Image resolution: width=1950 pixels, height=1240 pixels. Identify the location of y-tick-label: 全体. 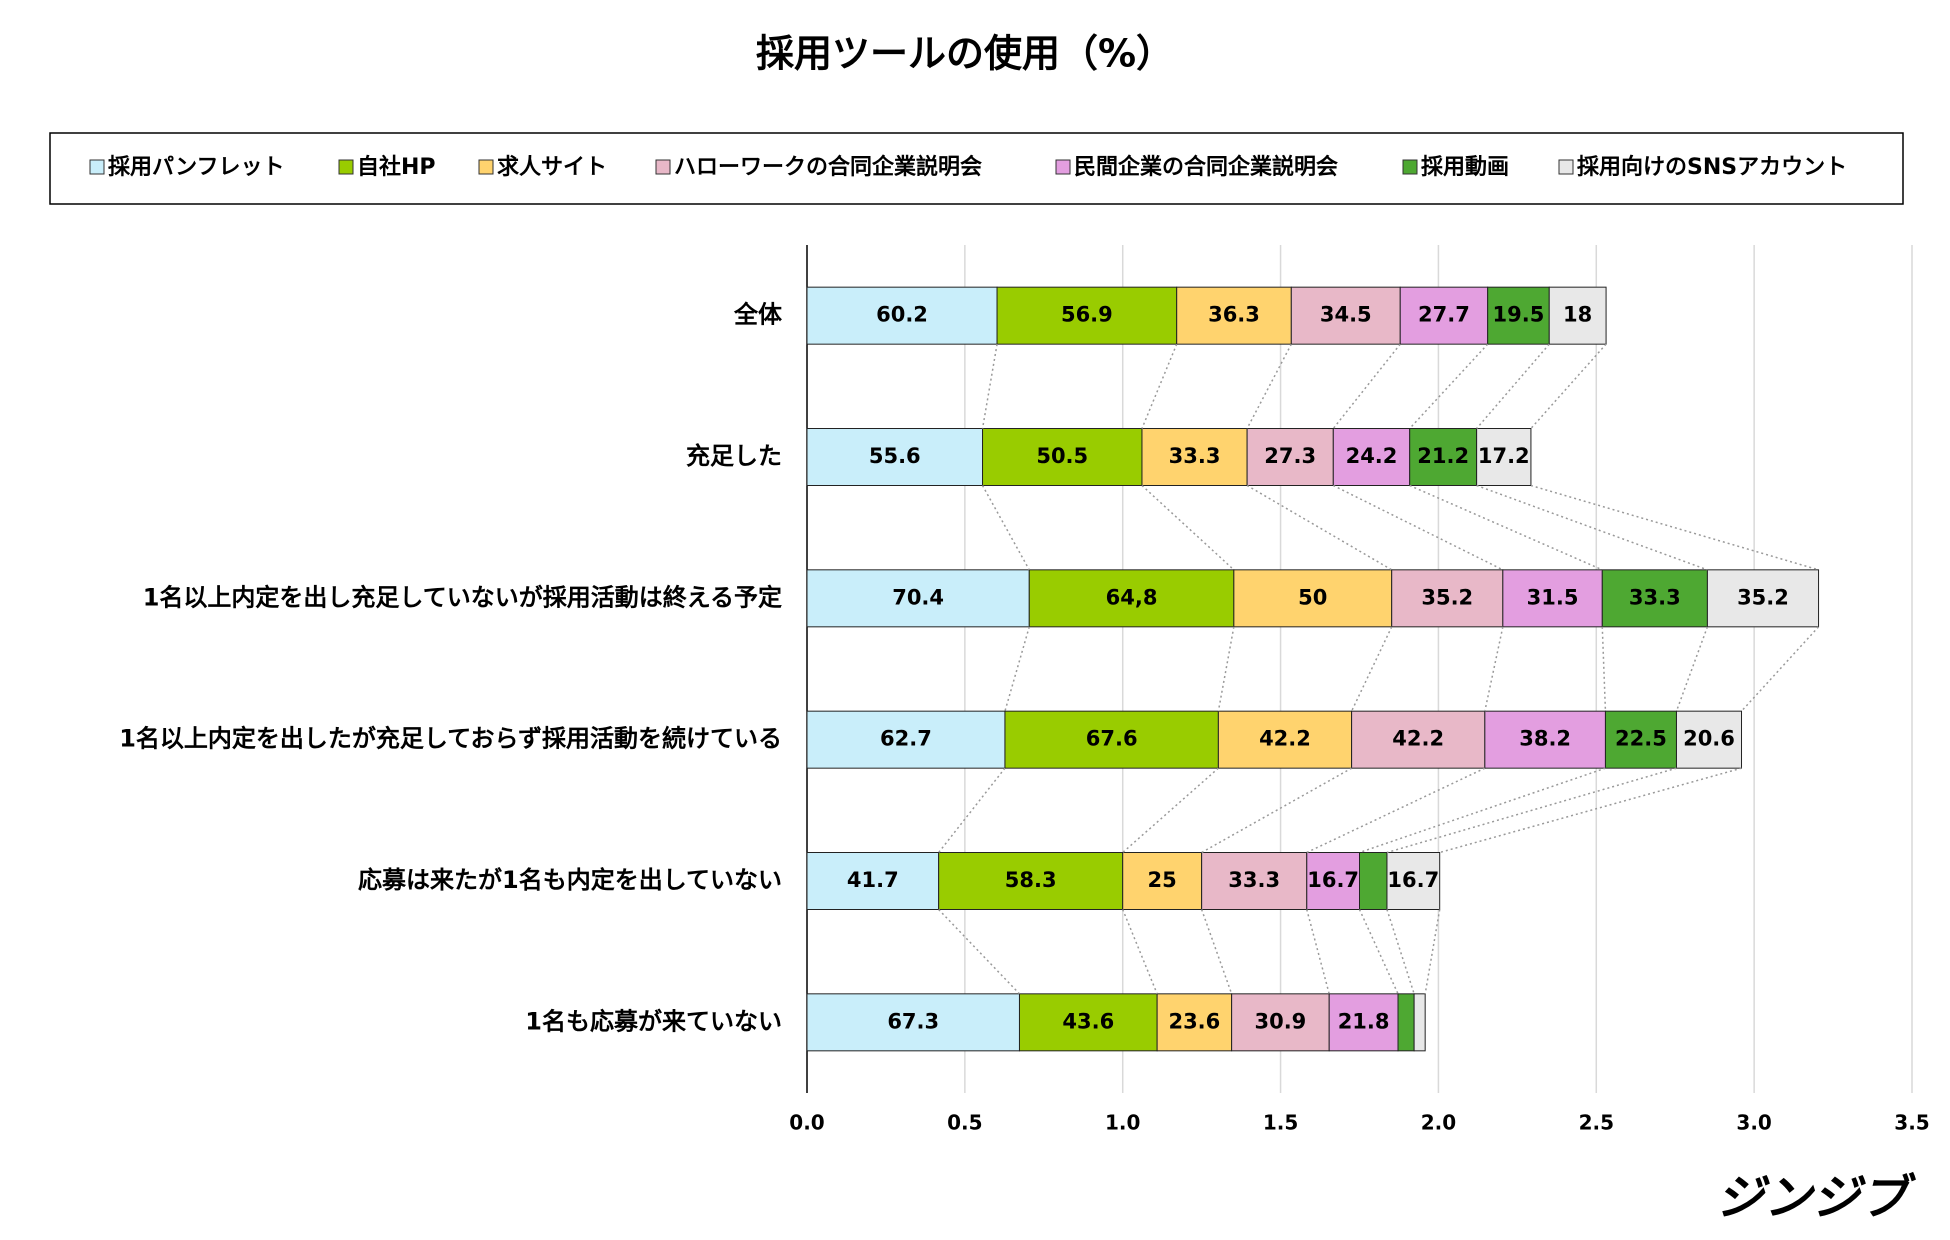
(758, 315).